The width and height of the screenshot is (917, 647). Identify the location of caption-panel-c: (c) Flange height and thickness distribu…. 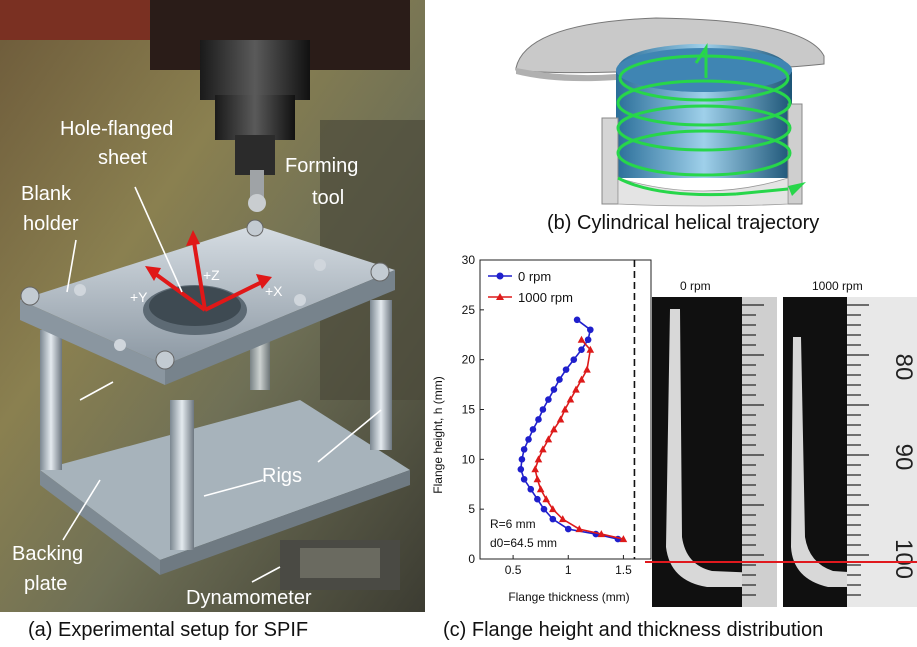
(633, 630).